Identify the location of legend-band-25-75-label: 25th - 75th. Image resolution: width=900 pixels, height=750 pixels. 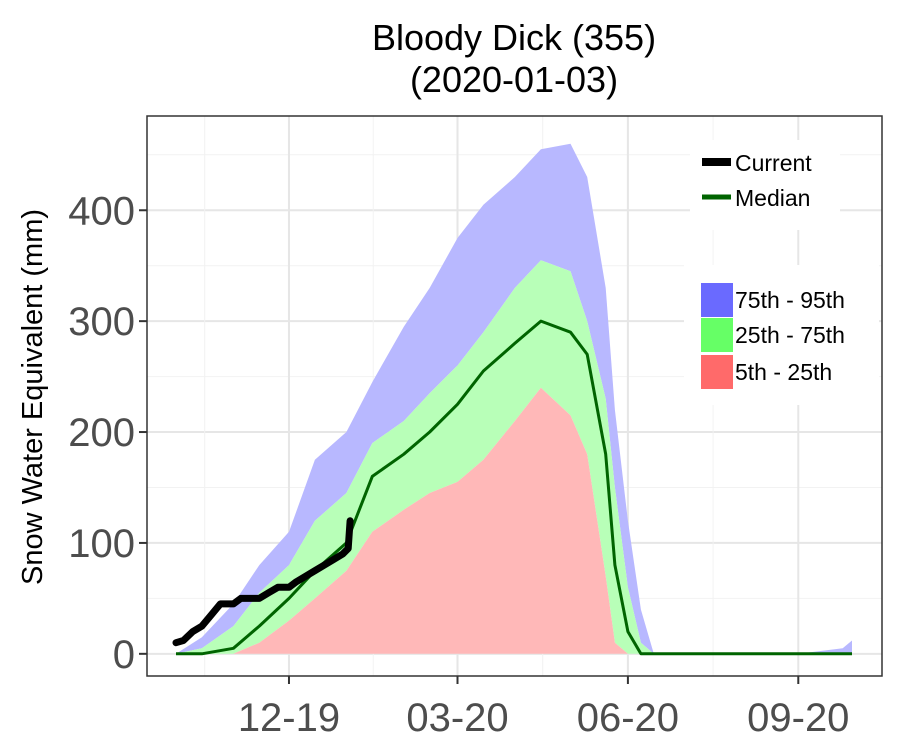
(790, 335).